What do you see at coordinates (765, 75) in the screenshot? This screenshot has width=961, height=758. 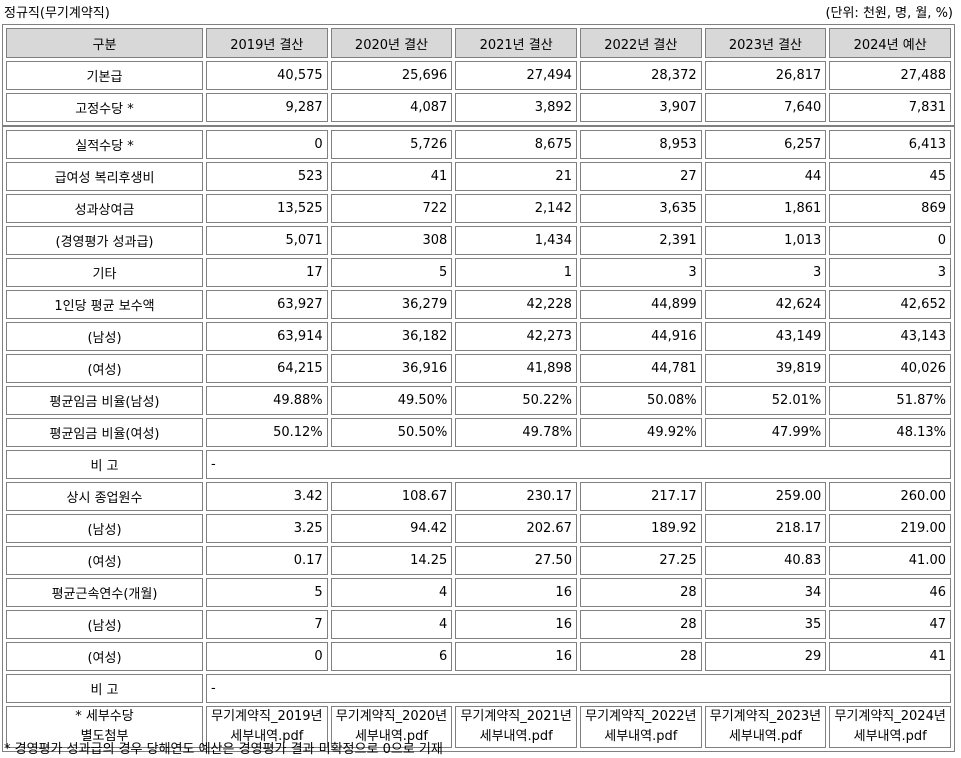 I see `value-cell: 26,817` at bounding box center [765, 75].